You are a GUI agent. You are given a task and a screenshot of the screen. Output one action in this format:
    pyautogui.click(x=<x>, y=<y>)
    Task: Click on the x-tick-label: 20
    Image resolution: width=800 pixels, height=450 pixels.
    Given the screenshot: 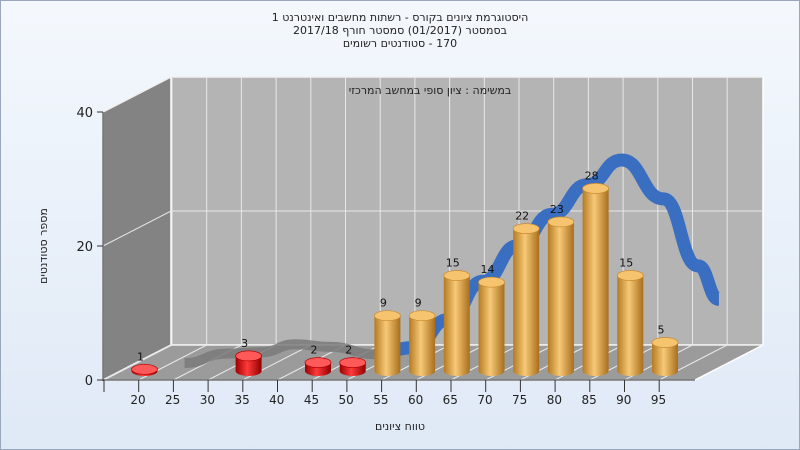 What is the action you would take?
    pyautogui.click(x=137, y=400)
    